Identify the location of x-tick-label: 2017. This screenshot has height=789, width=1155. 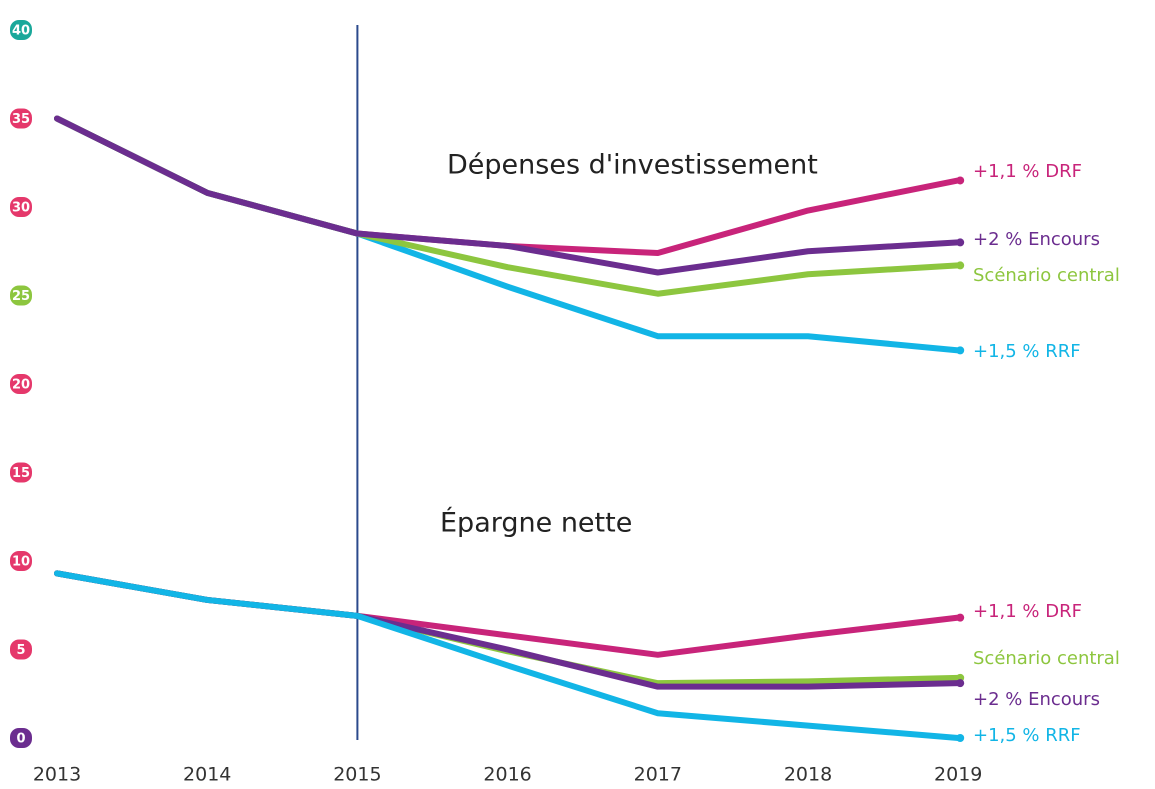
(658, 775).